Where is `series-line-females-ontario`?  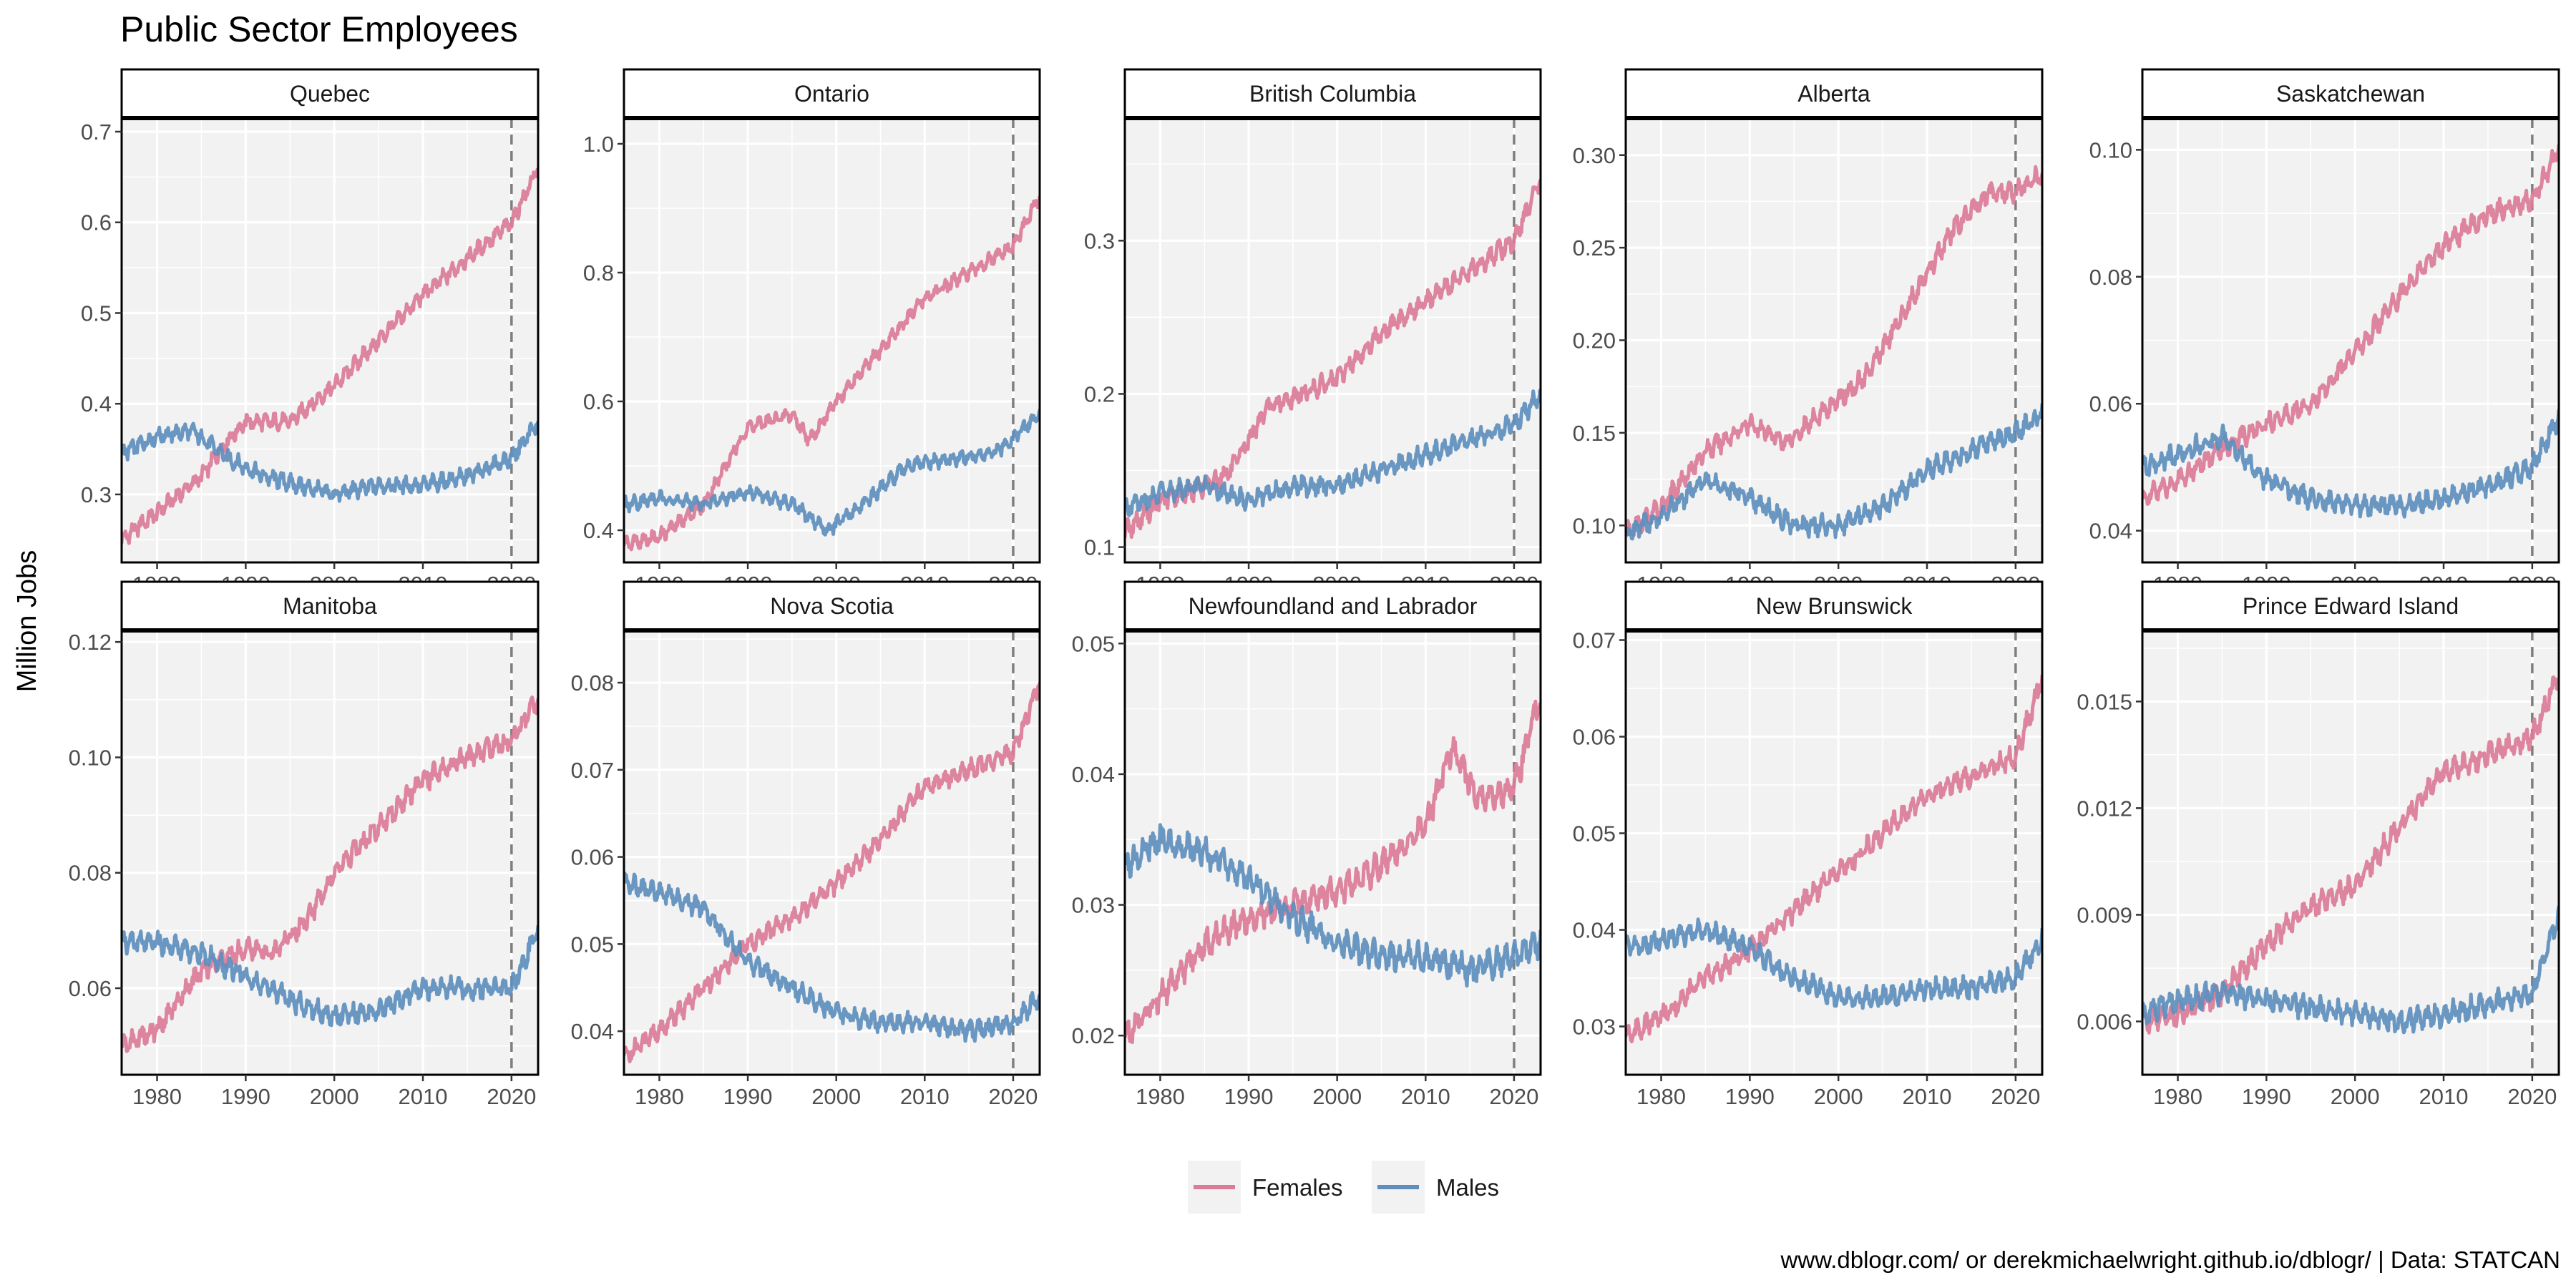
series-line-females-ontario is located at coordinates (832, 373).